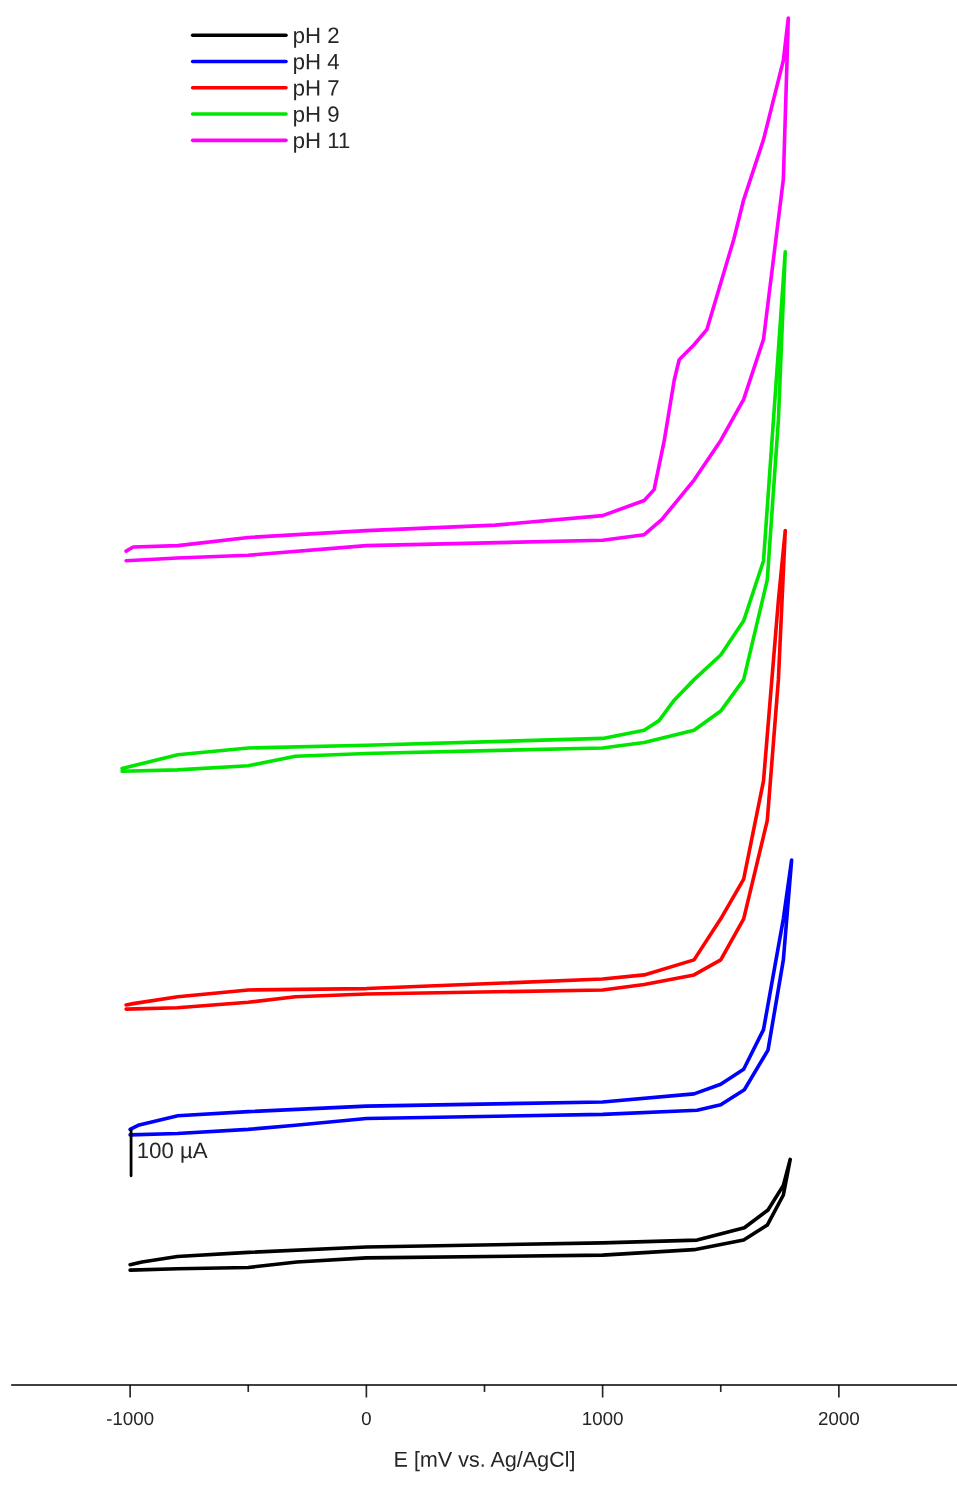 Image resolution: width=957 pixels, height=1492 pixels. What do you see at coordinates (322, 142) in the screenshot?
I see `legend-label: pH 11` at bounding box center [322, 142].